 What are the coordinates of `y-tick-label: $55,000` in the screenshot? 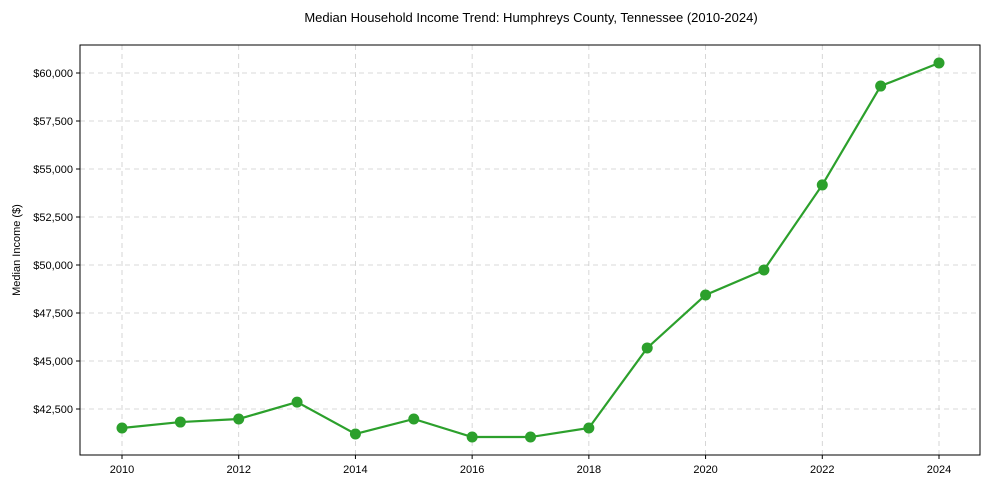 It's located at (53, 170).